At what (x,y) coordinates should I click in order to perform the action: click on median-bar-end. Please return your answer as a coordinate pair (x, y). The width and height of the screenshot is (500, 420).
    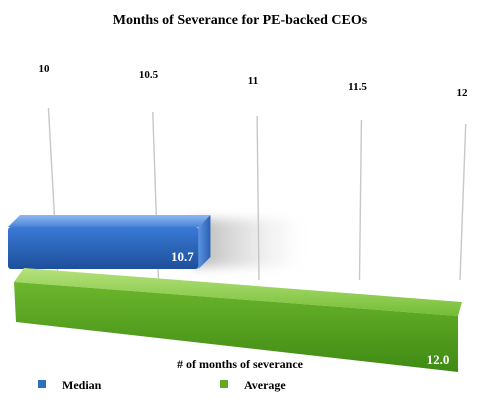
    Looking at the image, I should click on (204, 242).